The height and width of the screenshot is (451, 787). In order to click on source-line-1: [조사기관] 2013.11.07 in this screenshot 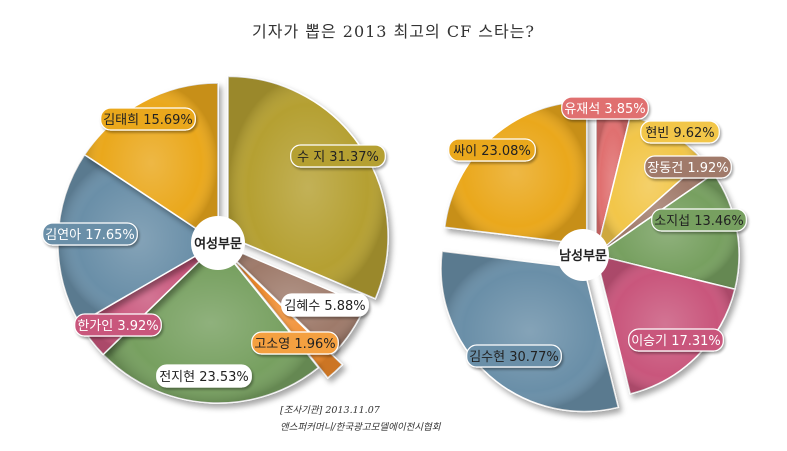, I will do `click(330, 410)`.